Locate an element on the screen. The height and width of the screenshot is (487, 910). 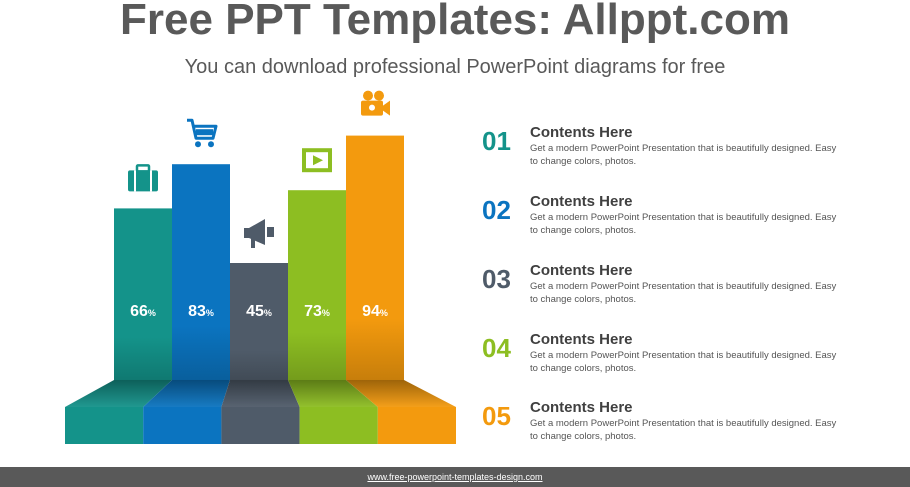
megaphone-icon is located at coordinates (259, 233).